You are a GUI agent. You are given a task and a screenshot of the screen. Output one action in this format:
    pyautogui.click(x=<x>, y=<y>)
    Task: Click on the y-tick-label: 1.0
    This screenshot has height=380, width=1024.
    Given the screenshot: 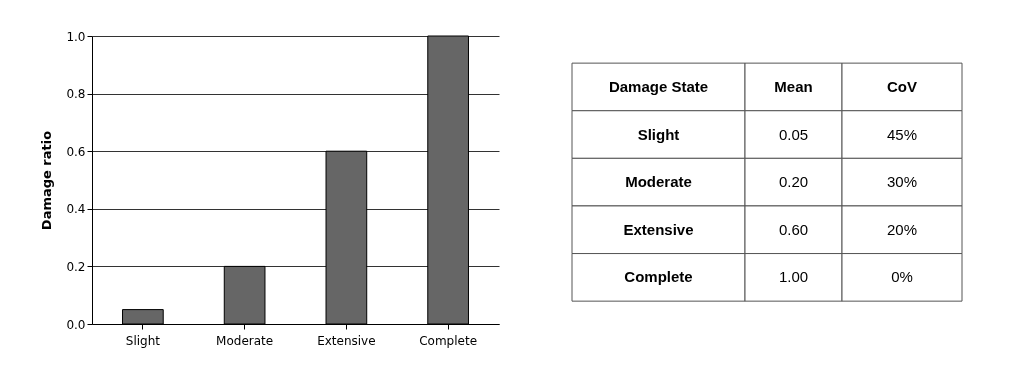 What is the action you would take?
    pyautogui.click(x=76, y=36)
    